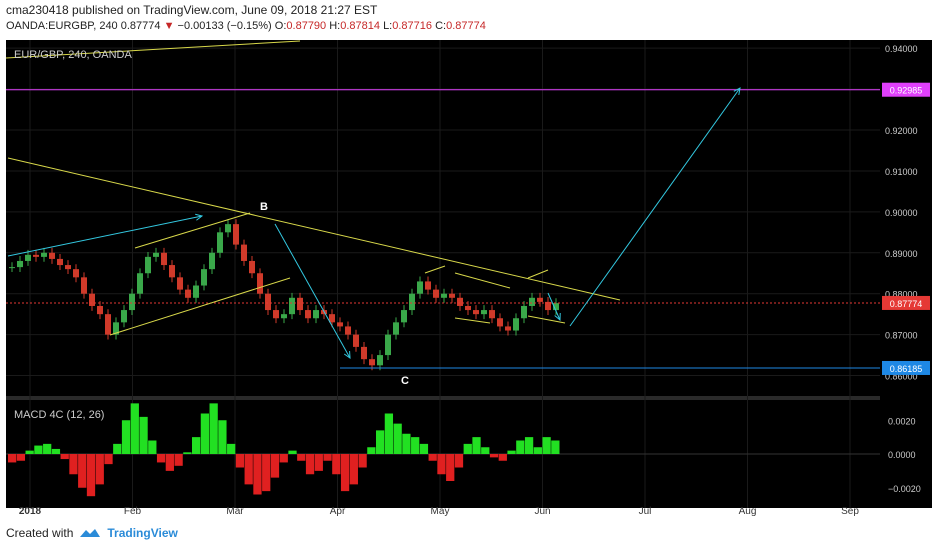 This screenshot has width=932, height=550. What do you see at coordinates (901, 377) in the screenshot?
I see `y-tick-label: 0.86000` at bounding box center [901, 377].